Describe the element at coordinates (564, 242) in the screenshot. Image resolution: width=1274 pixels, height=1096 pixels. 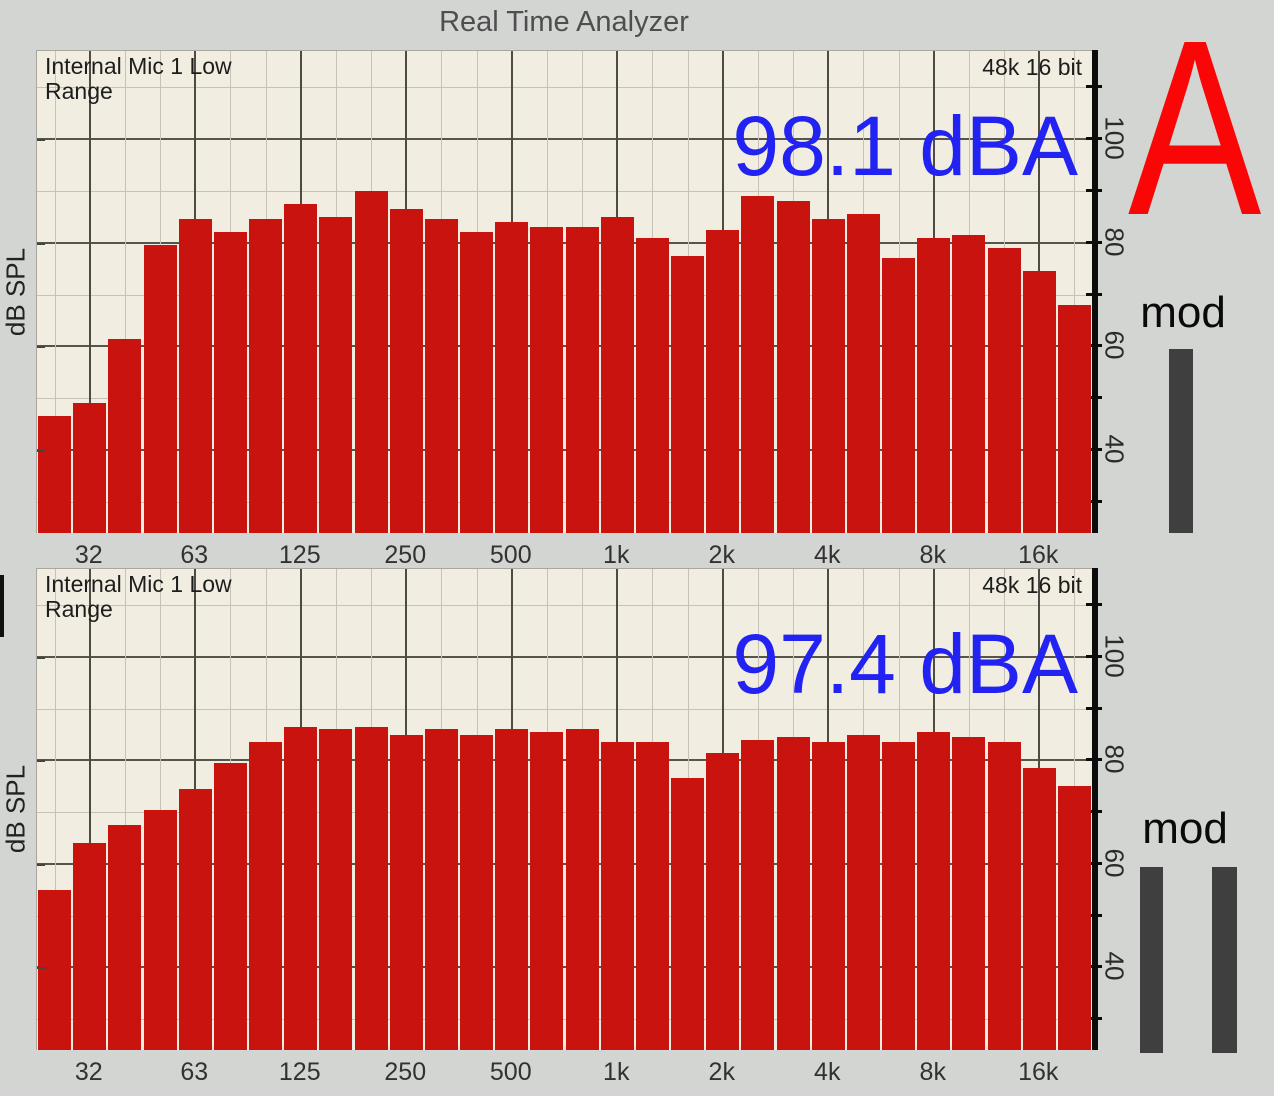
I see `h-gridline-80db` at that location.